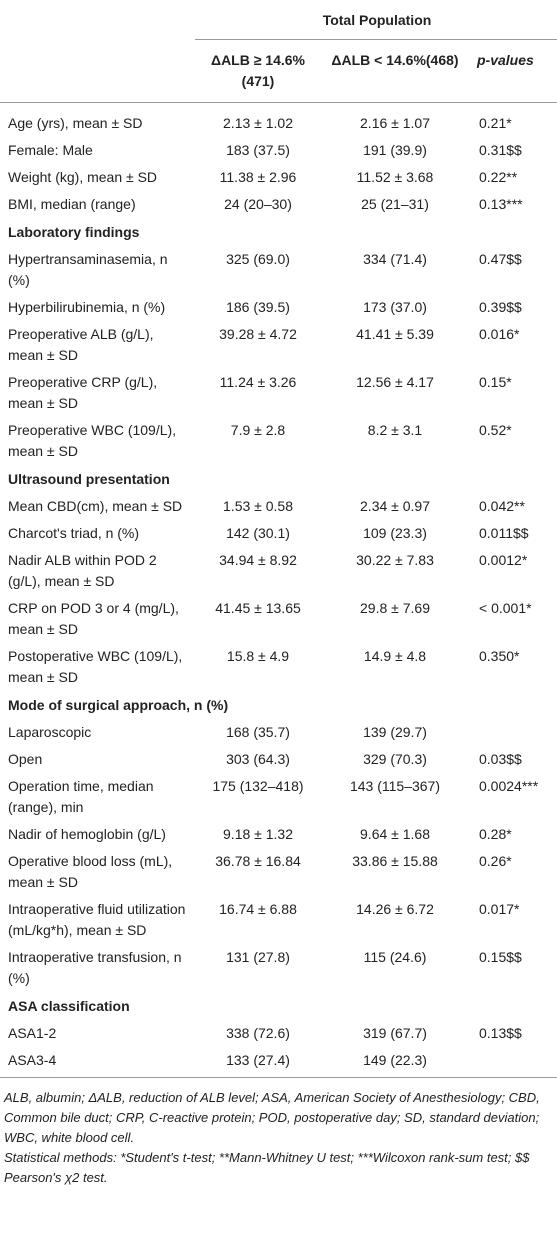  What do you see at coordinates (395, 533) in the screenshot?
I see `cell: 109 (23.3)` at bounding box center [395, 533].